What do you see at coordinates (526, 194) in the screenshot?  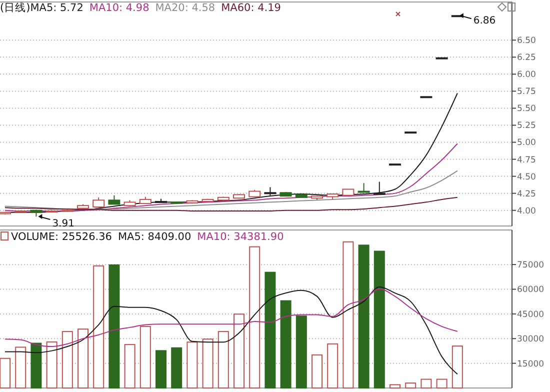 I see `y-tick-label: 4.25` at bounding box center [526, 194].